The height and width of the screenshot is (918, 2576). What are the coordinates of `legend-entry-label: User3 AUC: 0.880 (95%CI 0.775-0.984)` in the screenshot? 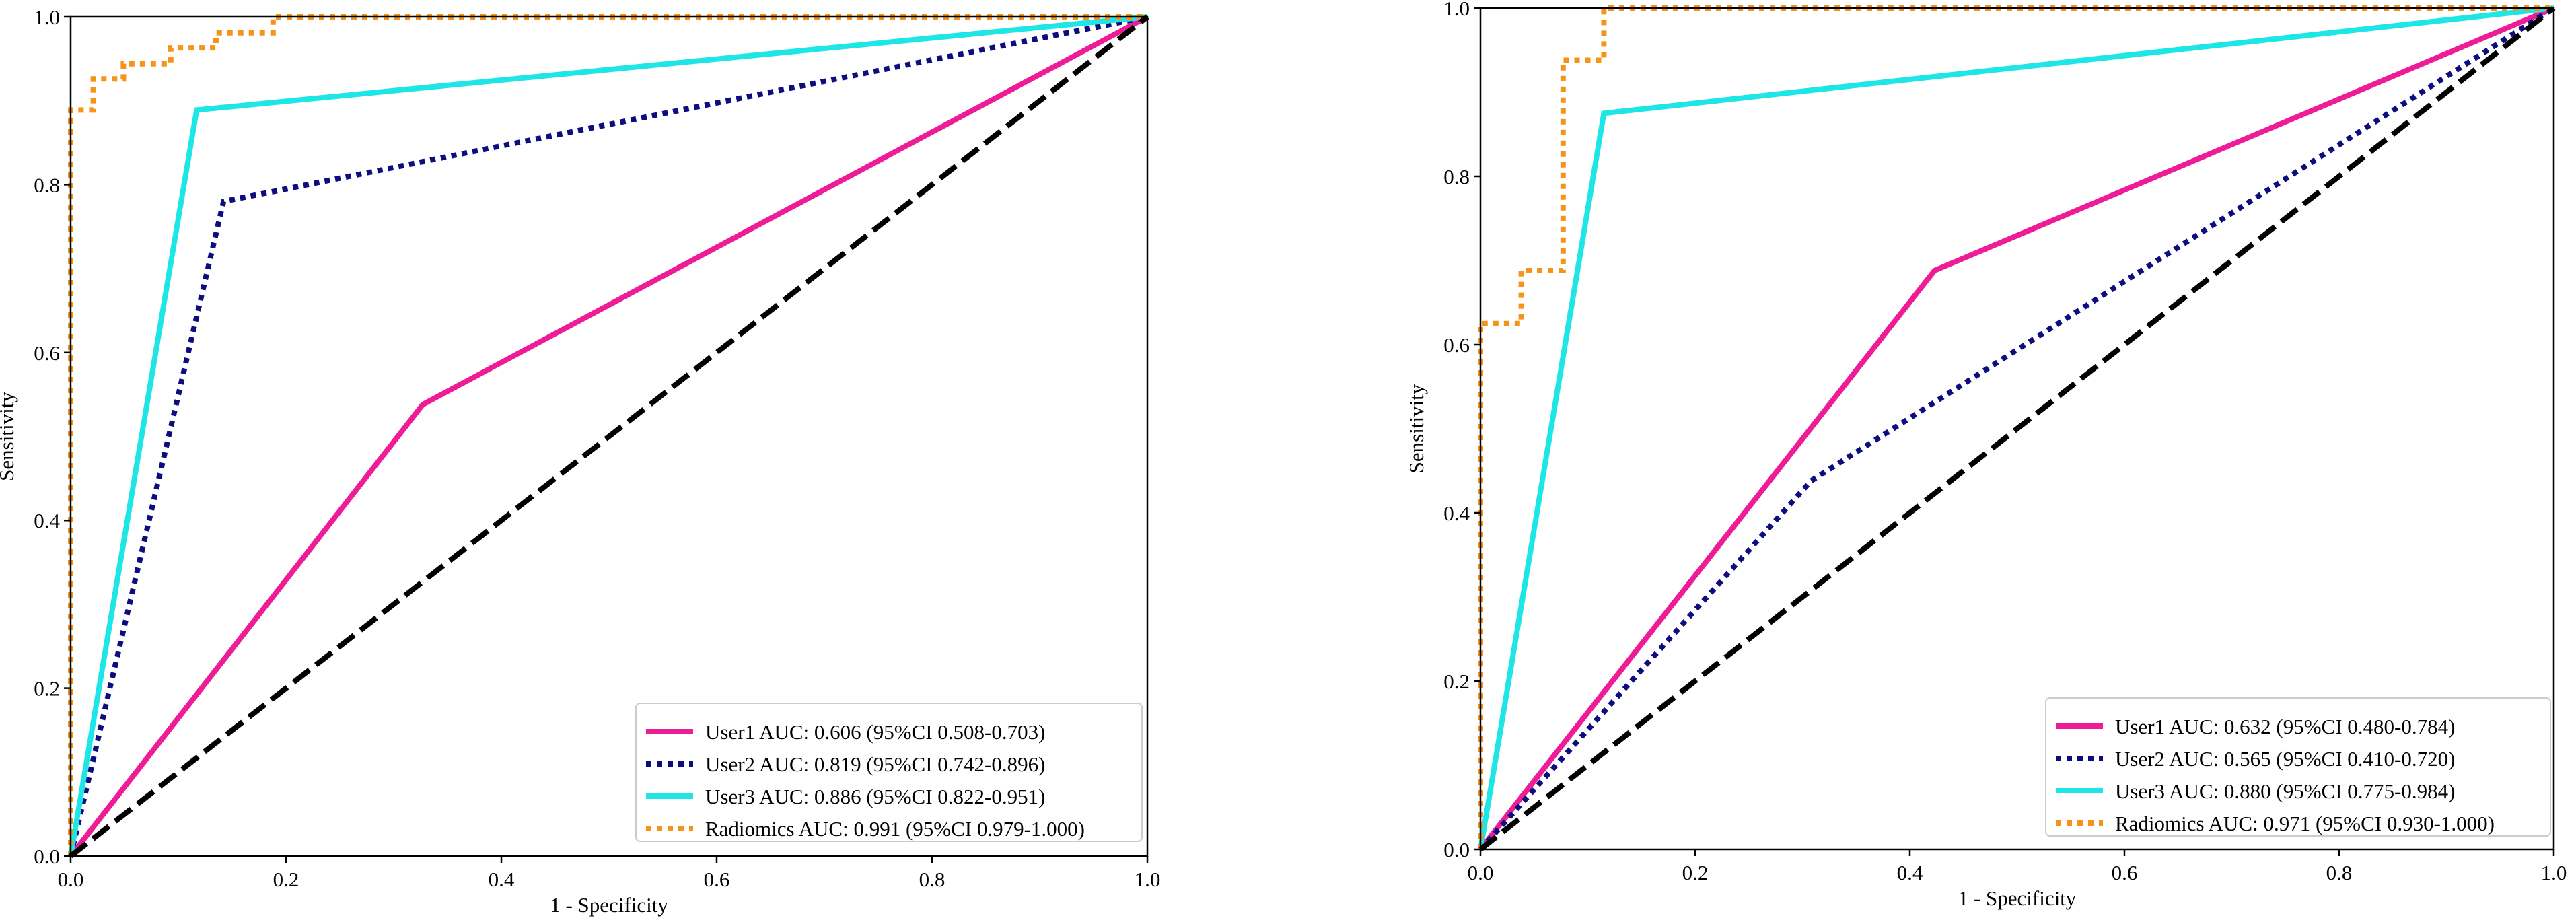 It's located at (2285, 791).